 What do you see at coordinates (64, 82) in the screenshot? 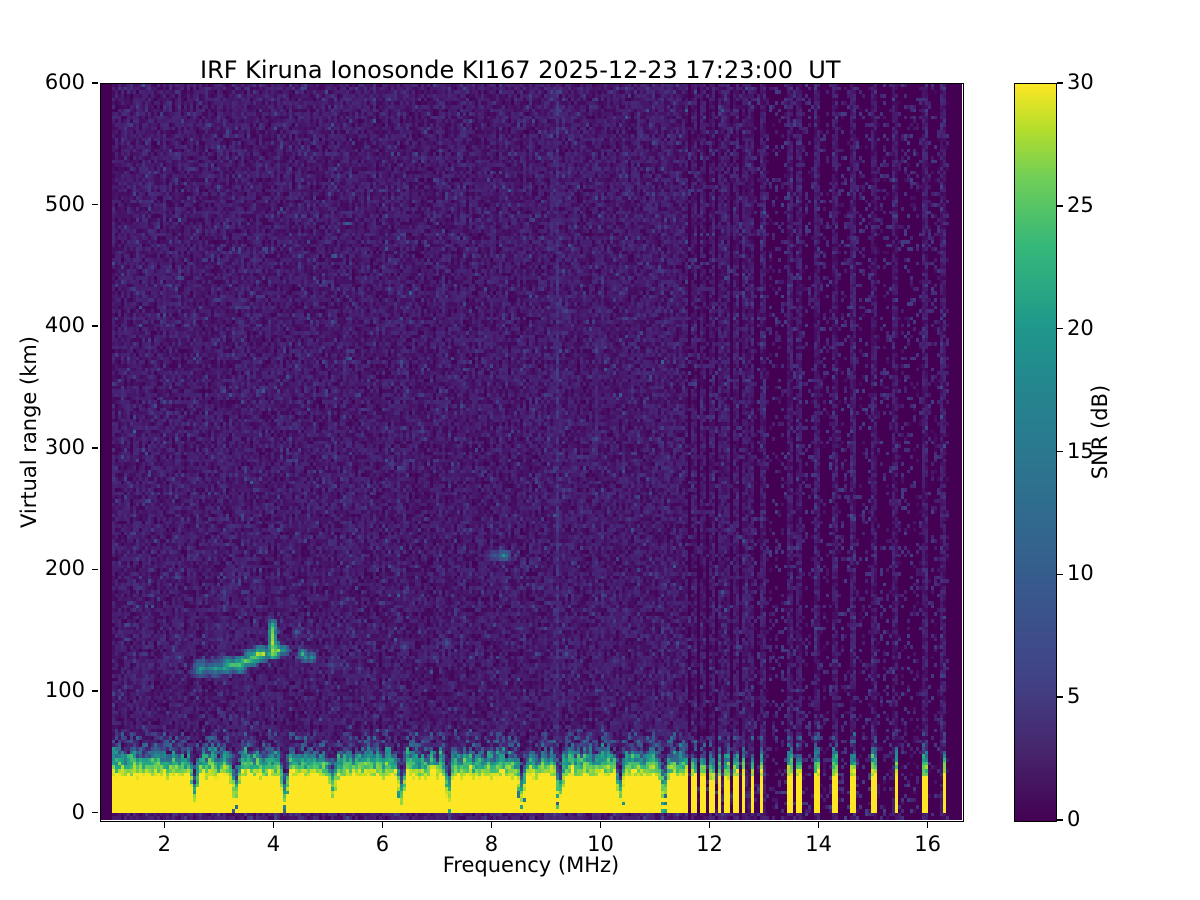
I see `y-tick-label: 600` at bounding box center [64, 82].